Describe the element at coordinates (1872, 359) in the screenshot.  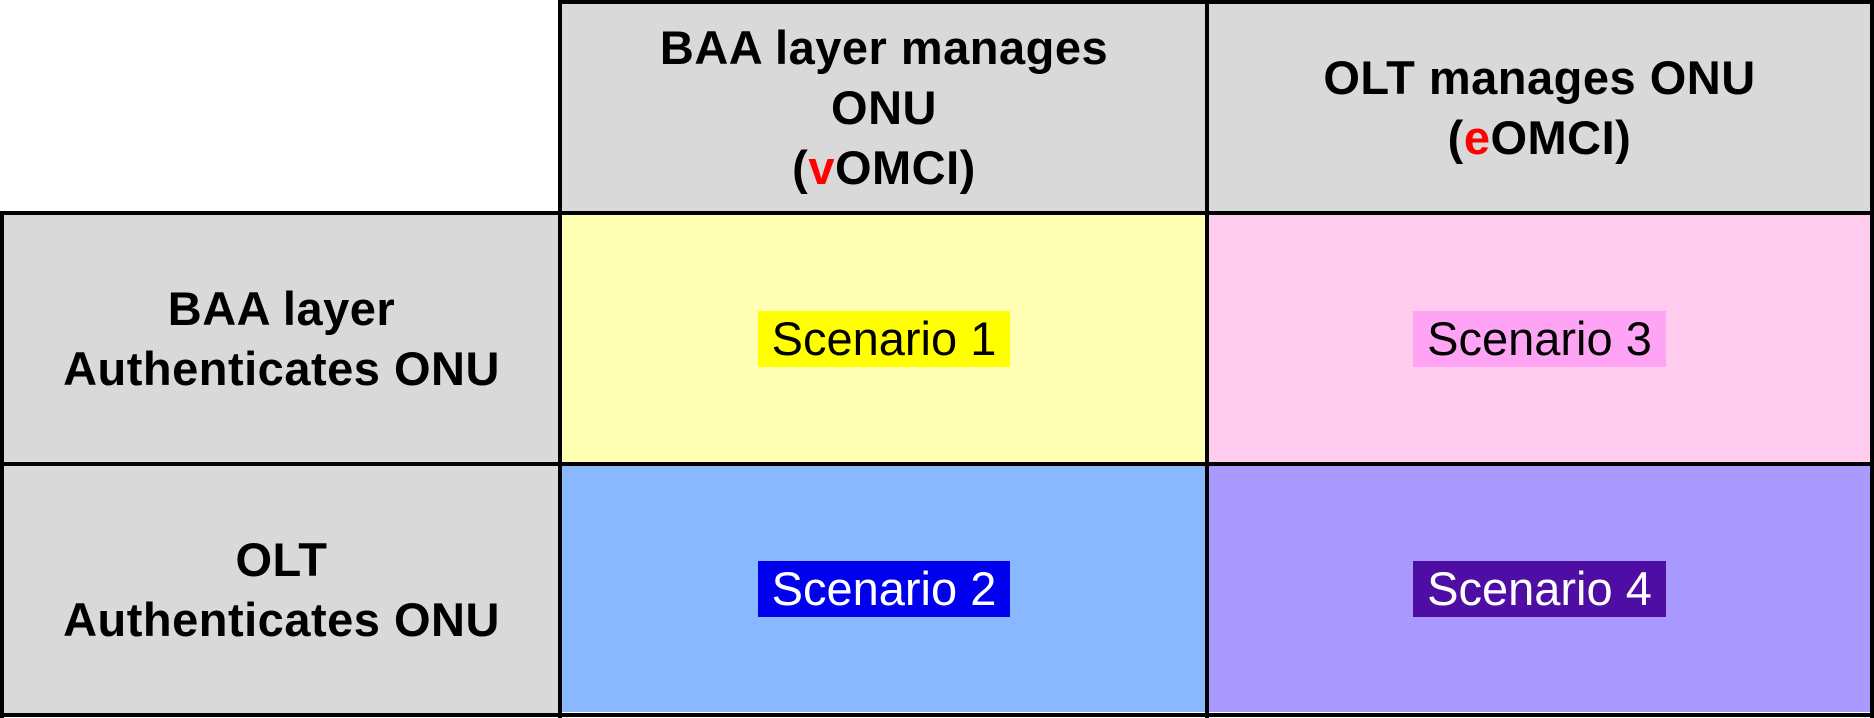
I see `grid-line-right` at that location.